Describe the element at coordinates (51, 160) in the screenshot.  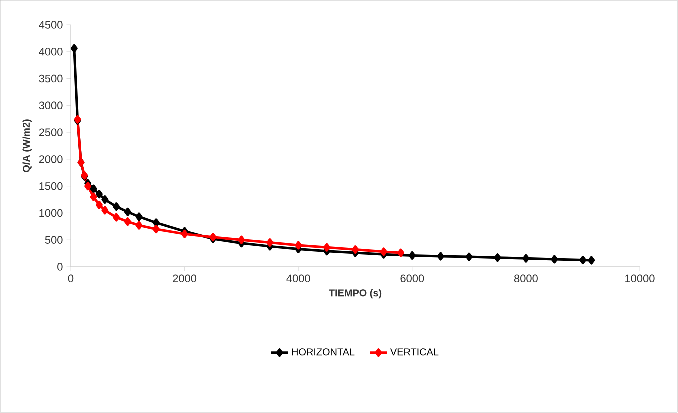
I see `y-tick-label: 2000` at that location.